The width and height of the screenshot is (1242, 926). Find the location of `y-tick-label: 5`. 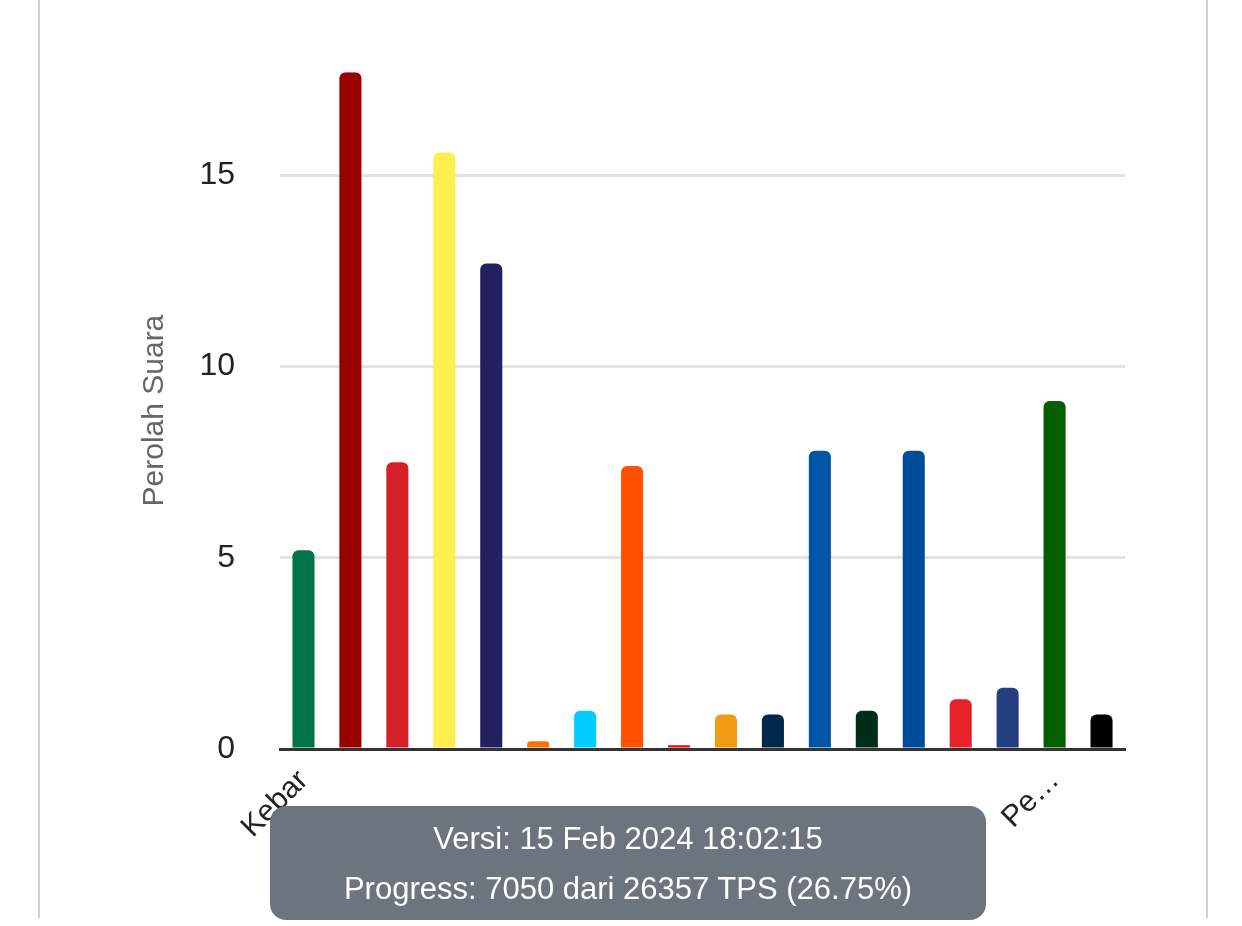

y-tick-label: 5 is located at coordinates (226, 555).